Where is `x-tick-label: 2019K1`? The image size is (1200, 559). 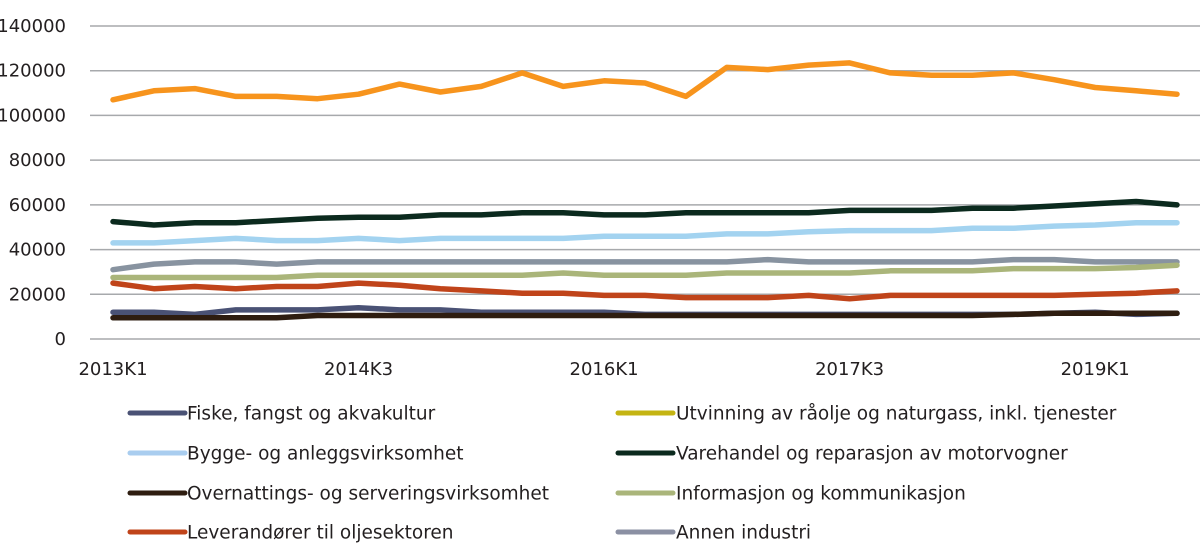
x-tick-label: 2019K1 is located at coordinates (1095, 369).